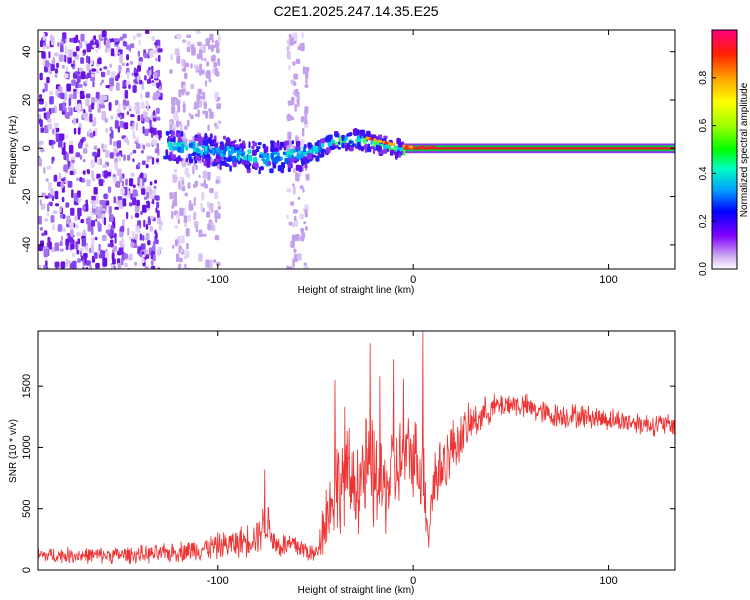 The image size is (750, 600). Describe the element at coordinates (724, 149) in the screenshot. I see `colorbar-gradient` at that location.